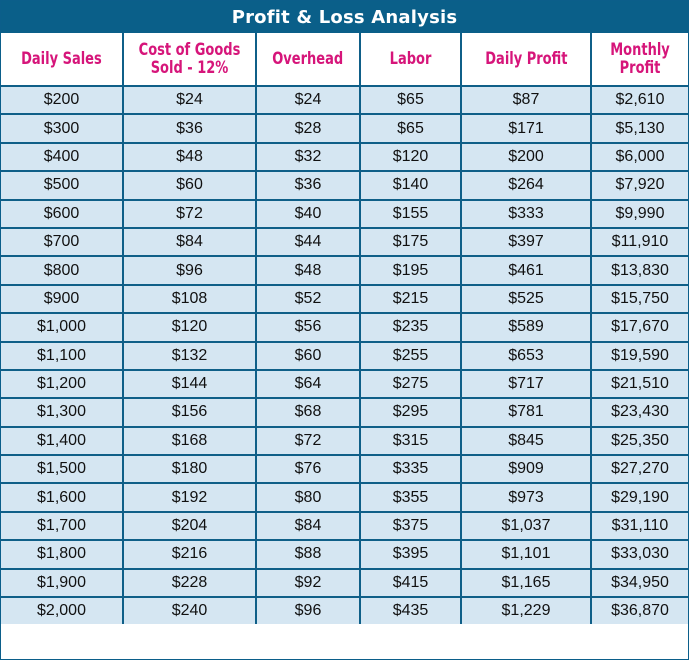  Describe the element at coordinates (62, 299) in the screenshot. I see `cell-daily-sales: $900` at that location.